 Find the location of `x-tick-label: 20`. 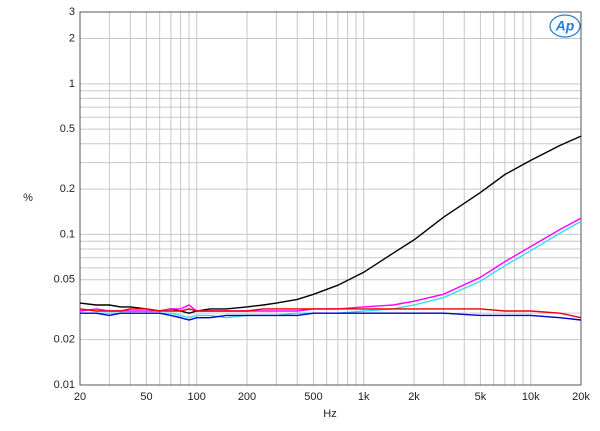

x-tick-label: 20 is located at coordinates (80, 397).